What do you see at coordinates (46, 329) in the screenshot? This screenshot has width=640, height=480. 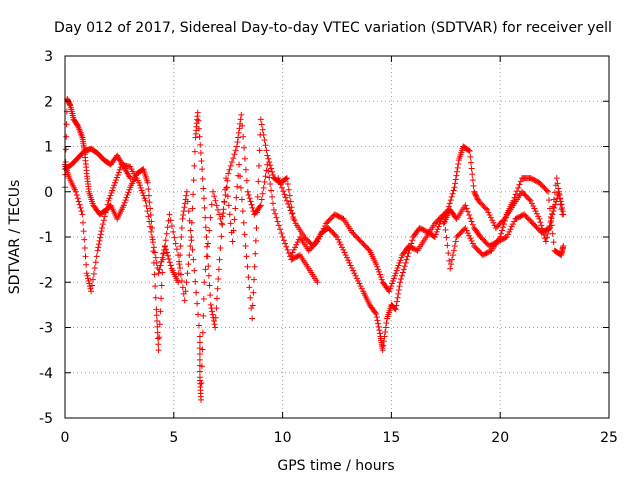 I see `y-tick-label: -3` at bounding box center [46, 329].